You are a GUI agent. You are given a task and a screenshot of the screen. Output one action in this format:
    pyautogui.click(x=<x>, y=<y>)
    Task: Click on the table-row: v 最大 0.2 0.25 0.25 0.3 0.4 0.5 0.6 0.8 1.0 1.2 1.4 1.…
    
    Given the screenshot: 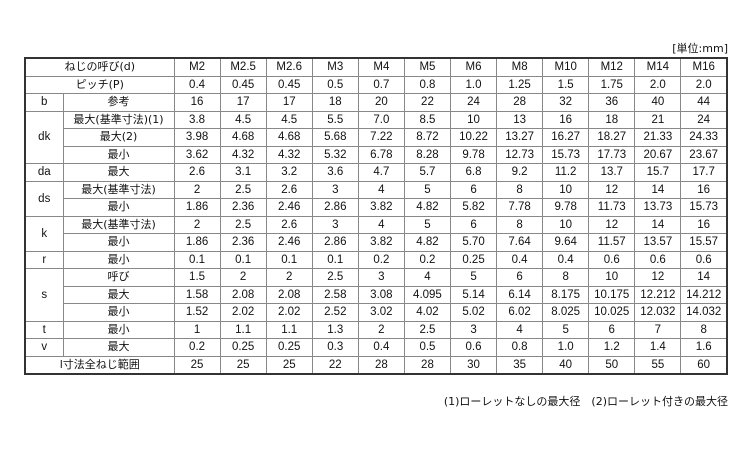 What is the action you would take?
    pyautogui.click(x=376, y=347)
    